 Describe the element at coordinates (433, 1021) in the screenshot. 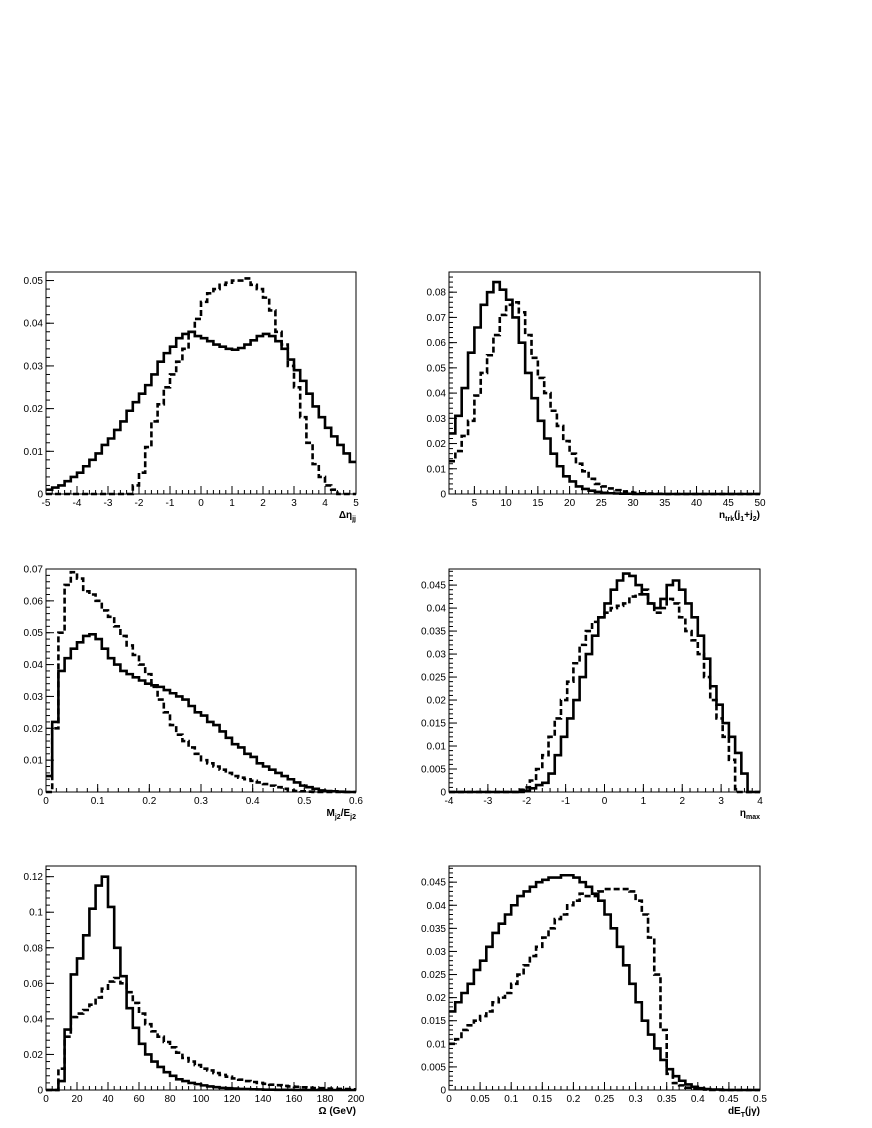

I see `y-tick-label: 0.015` at that location.